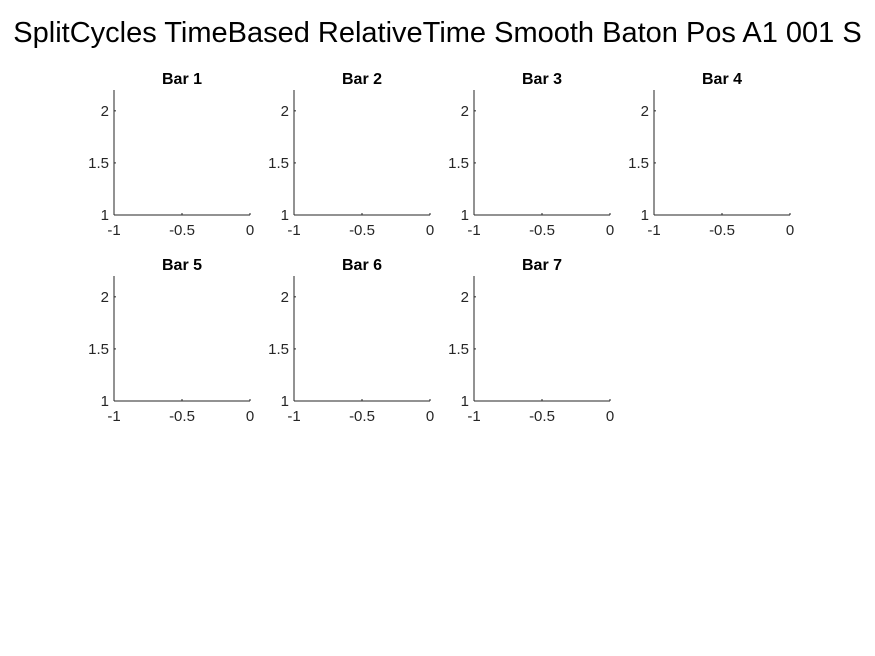  I want to click on subplot-7: Bar 7 -1 -0.5 0 1 1.5 2, so click(531, 341).